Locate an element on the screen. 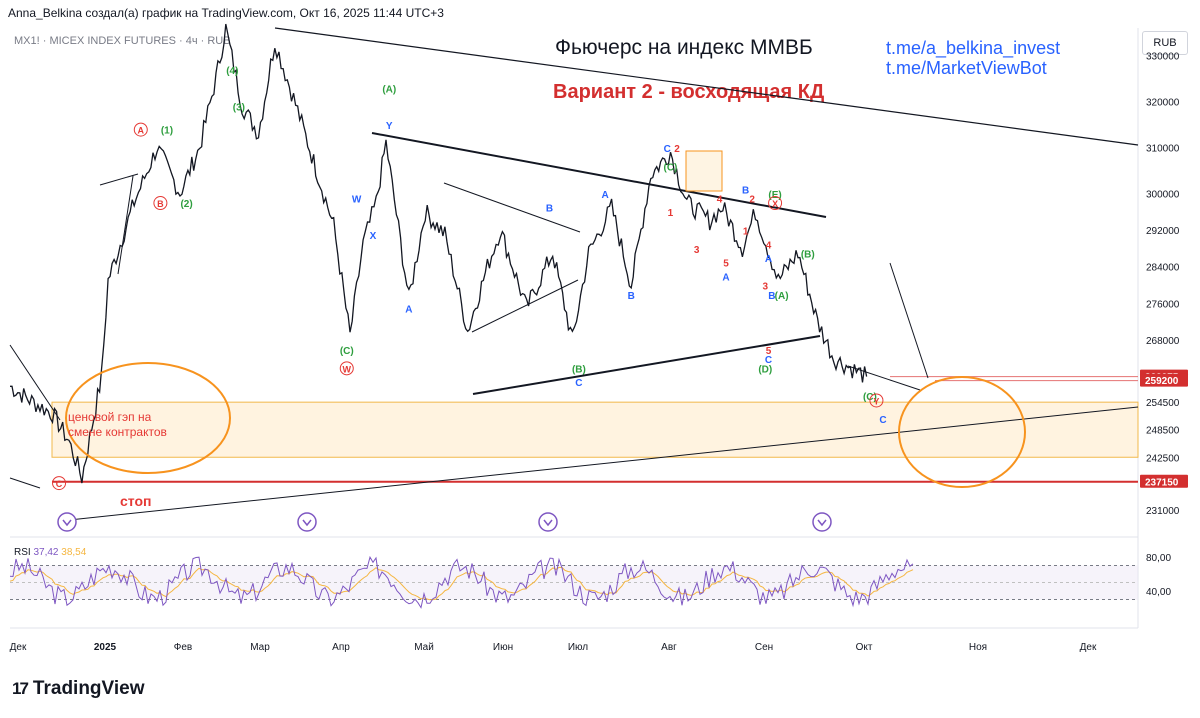  price-label: 260075 is located at coordinates (1162, 377).